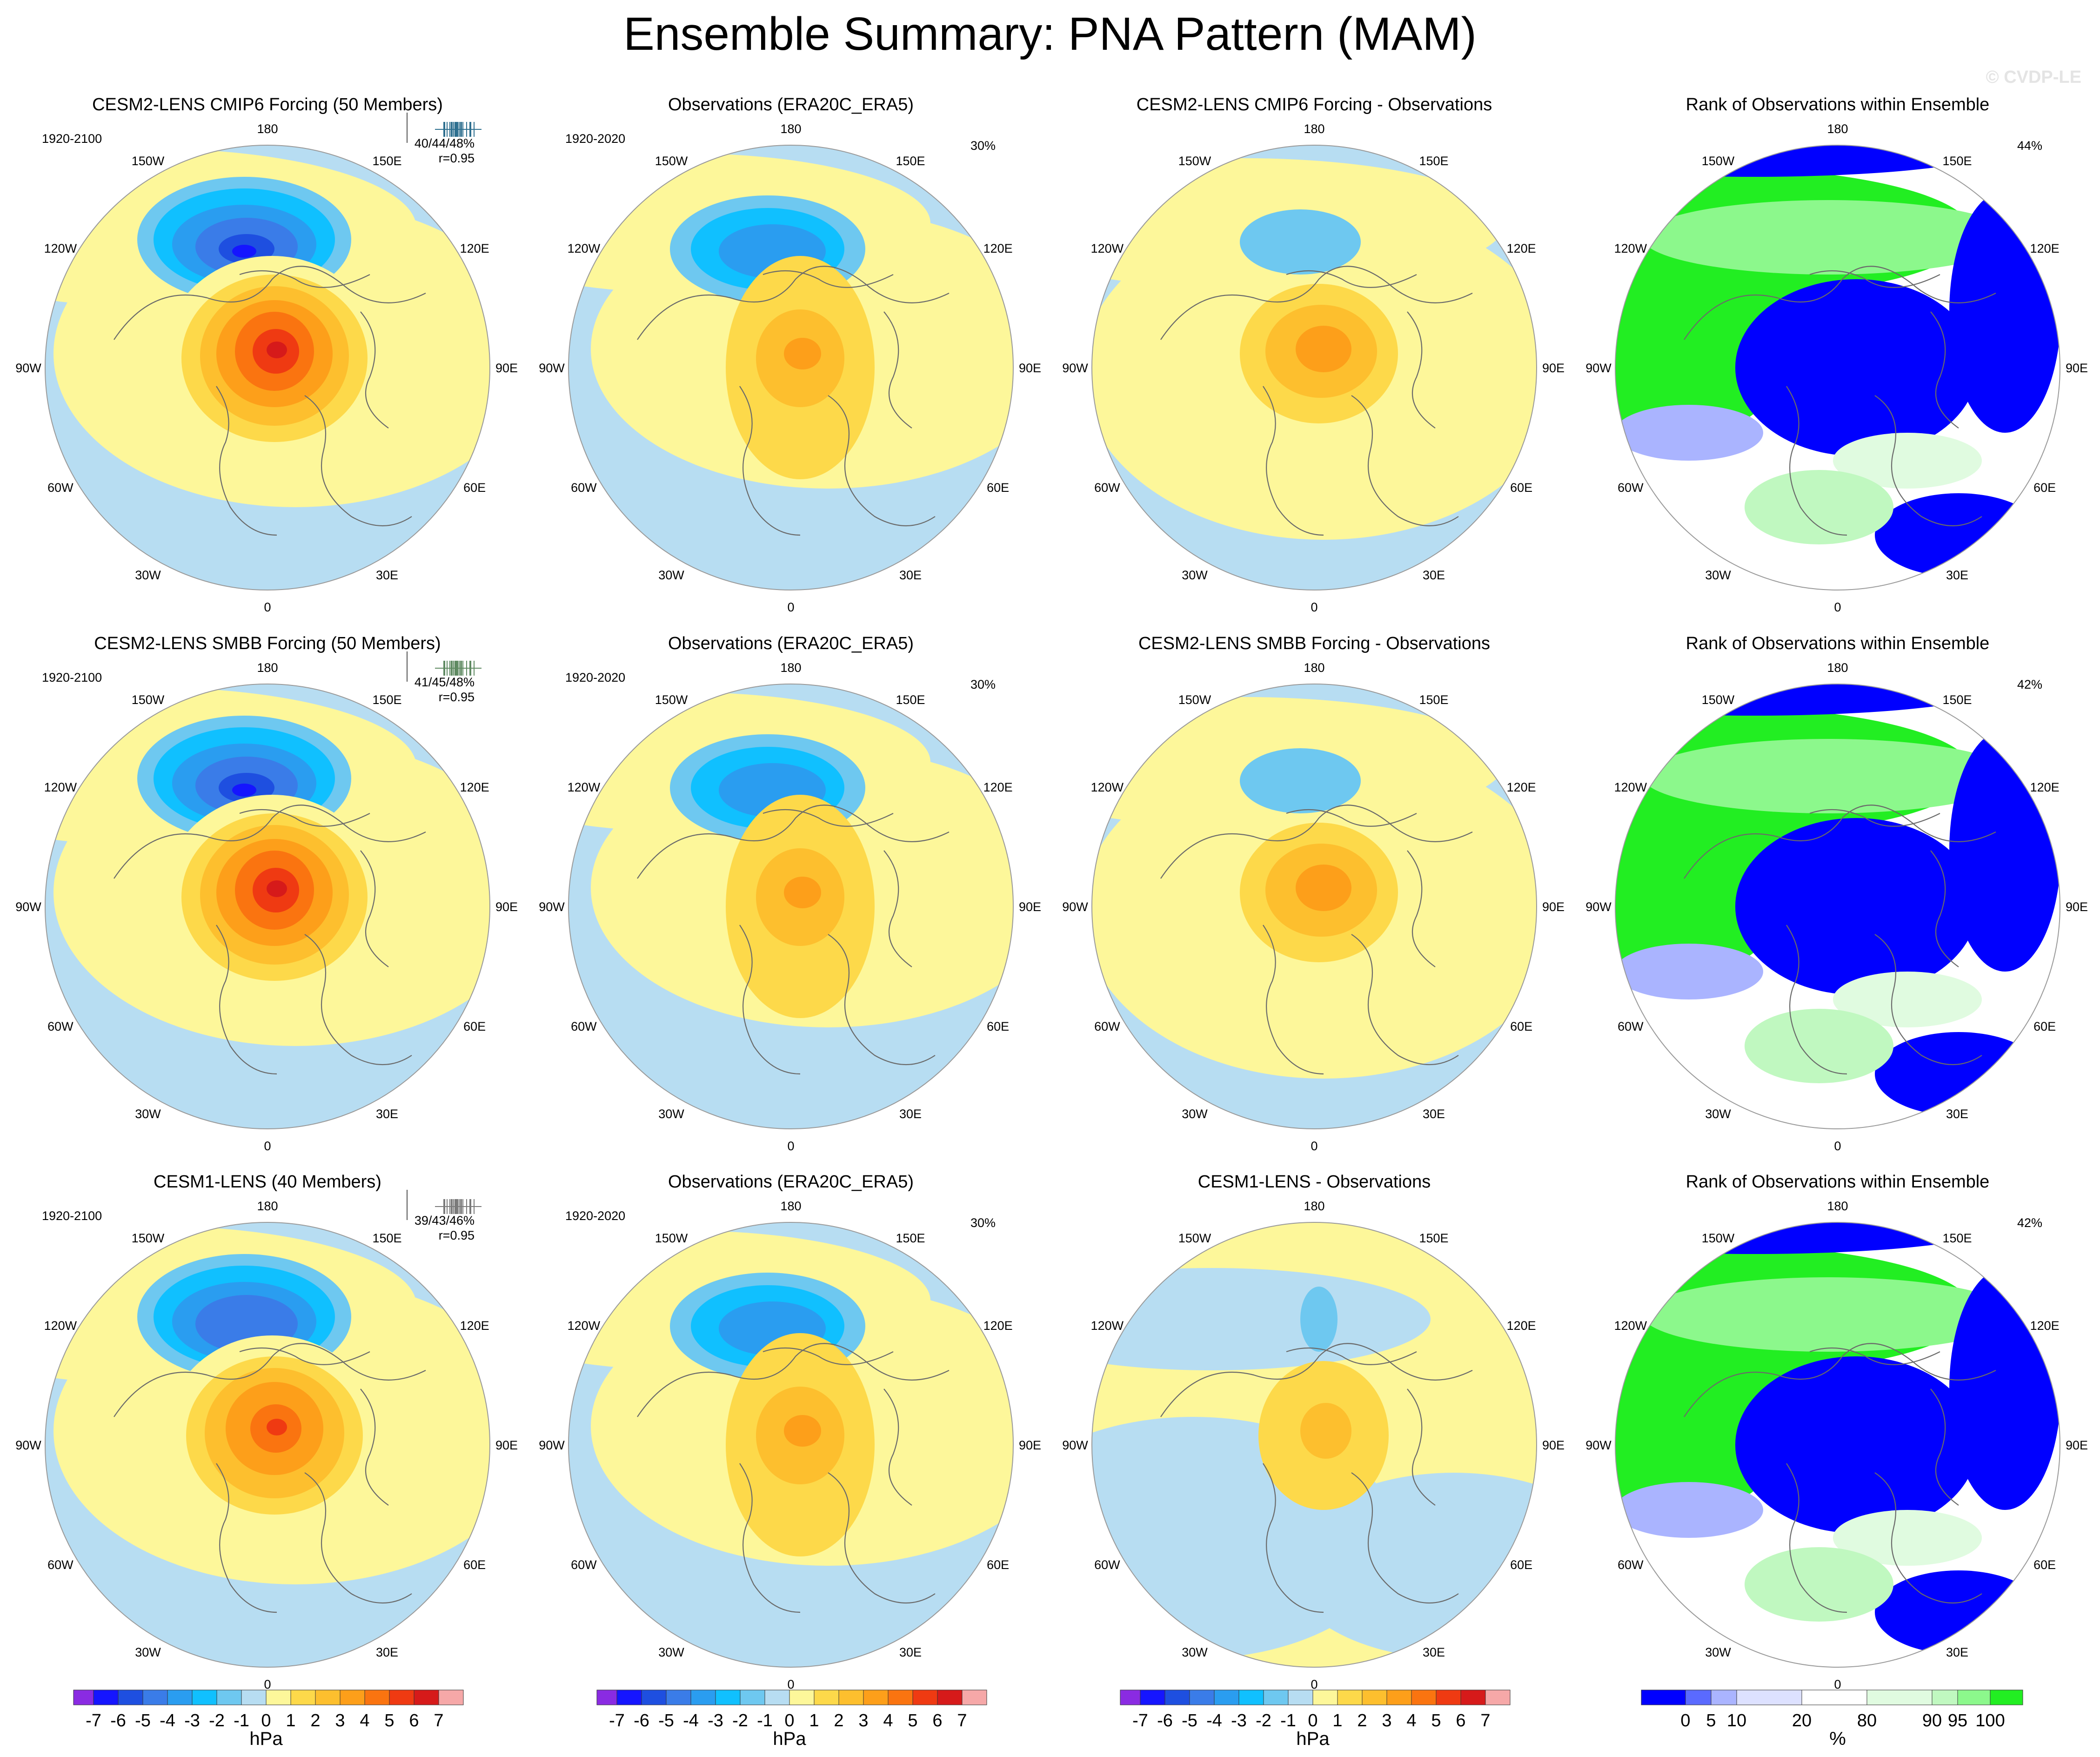 The height and width of the screenshot is (1757, 2100). What do you see at coordinates (1107, 1026) in the screenshot?
I see `longitude-label: 60W` at bounding box center [1107, 1026].